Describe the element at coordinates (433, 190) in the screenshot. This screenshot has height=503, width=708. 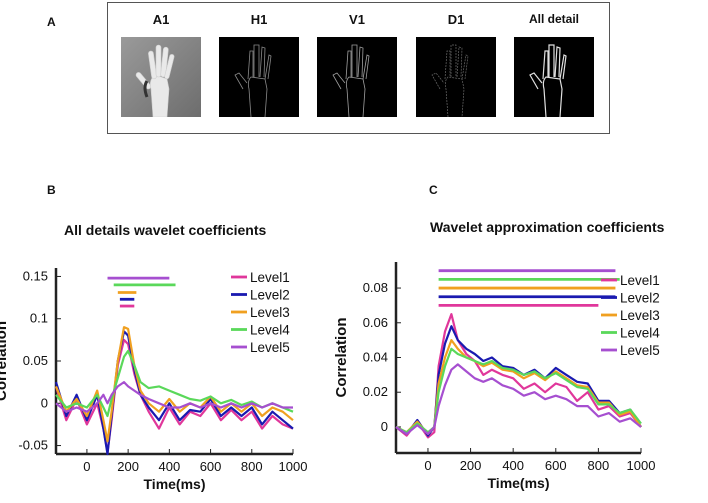
I see `panel-c-letter: C` at that location.